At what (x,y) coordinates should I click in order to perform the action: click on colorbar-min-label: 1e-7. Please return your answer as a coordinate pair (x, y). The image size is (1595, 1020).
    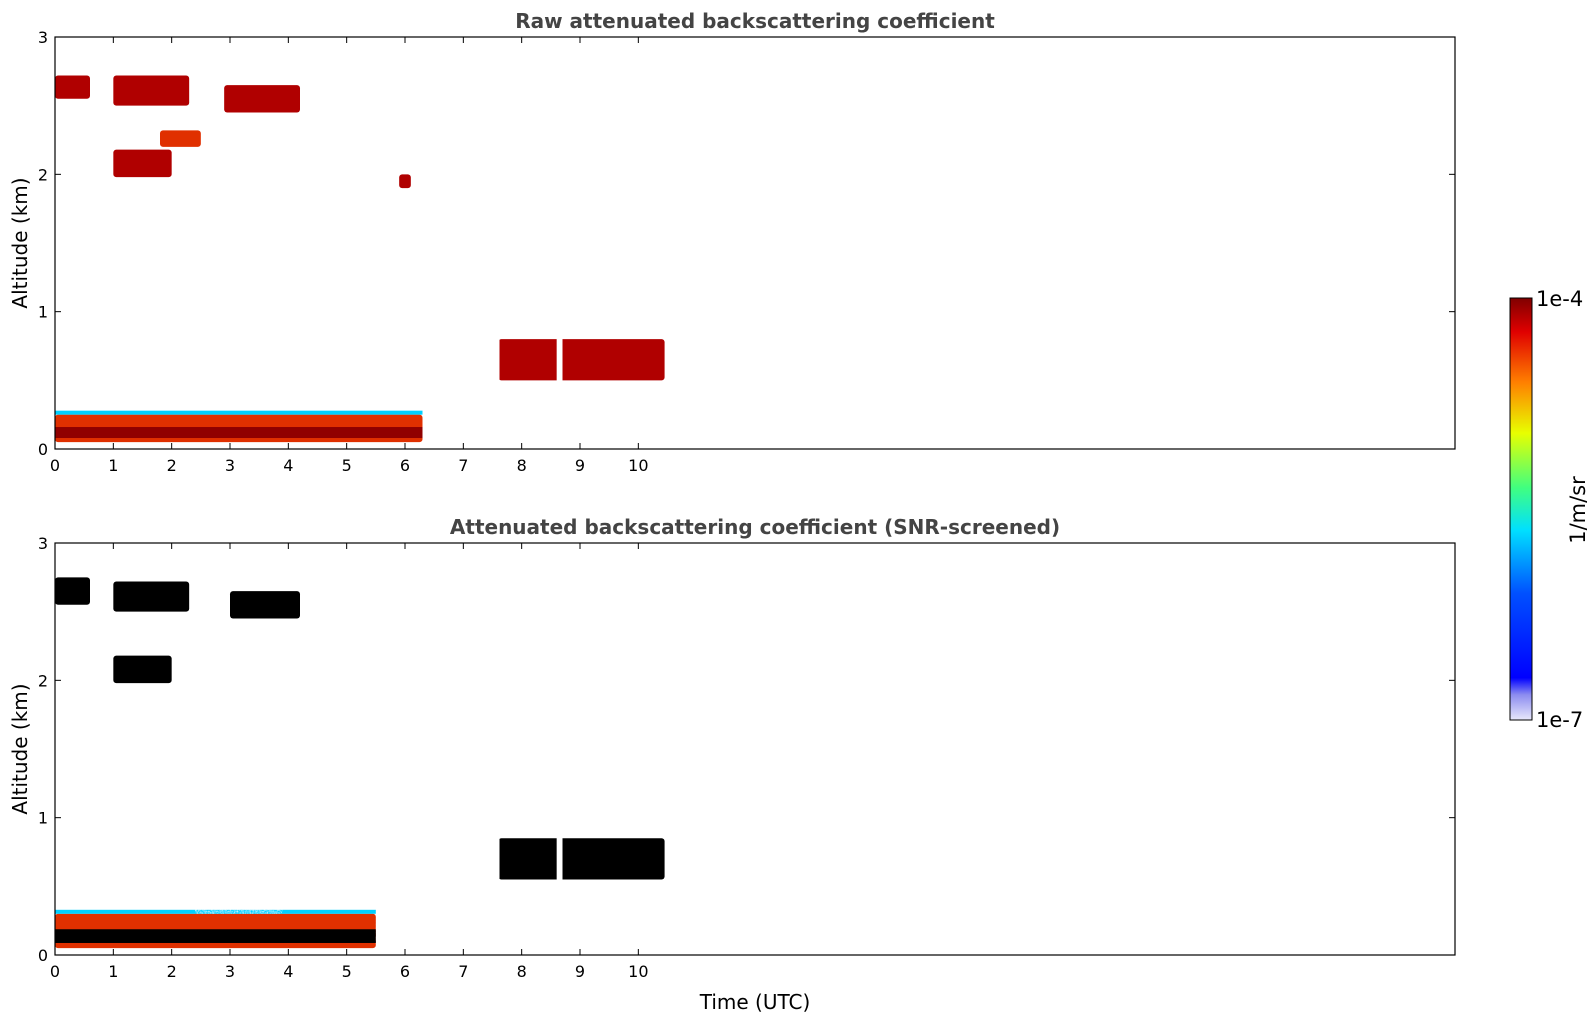
    Looking at the image, I should click on (1559, 720).